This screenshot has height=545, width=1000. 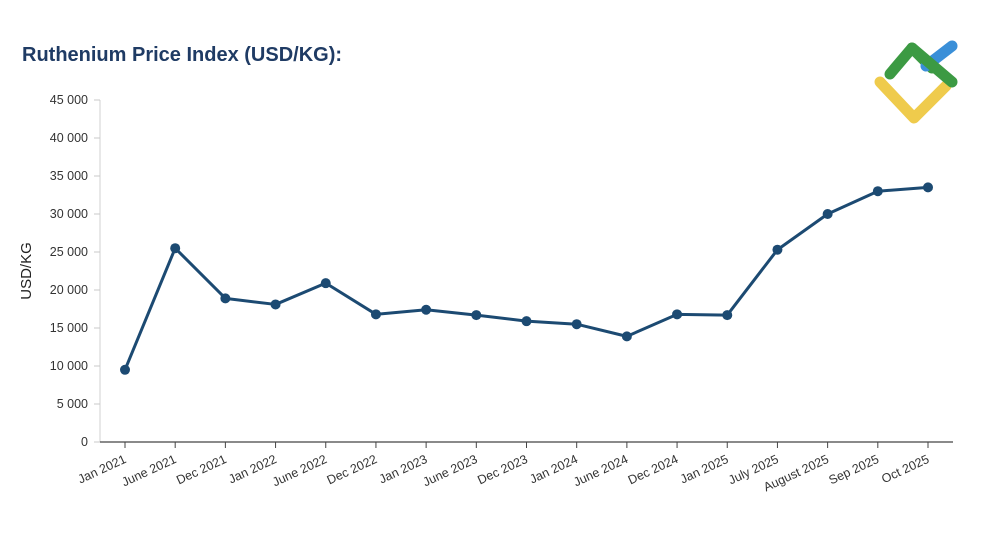 What do you see at coordinates (854, 469) in the screenshot?
I see `x-tick-label: Sep 2025` at bounding box center [854, 469].